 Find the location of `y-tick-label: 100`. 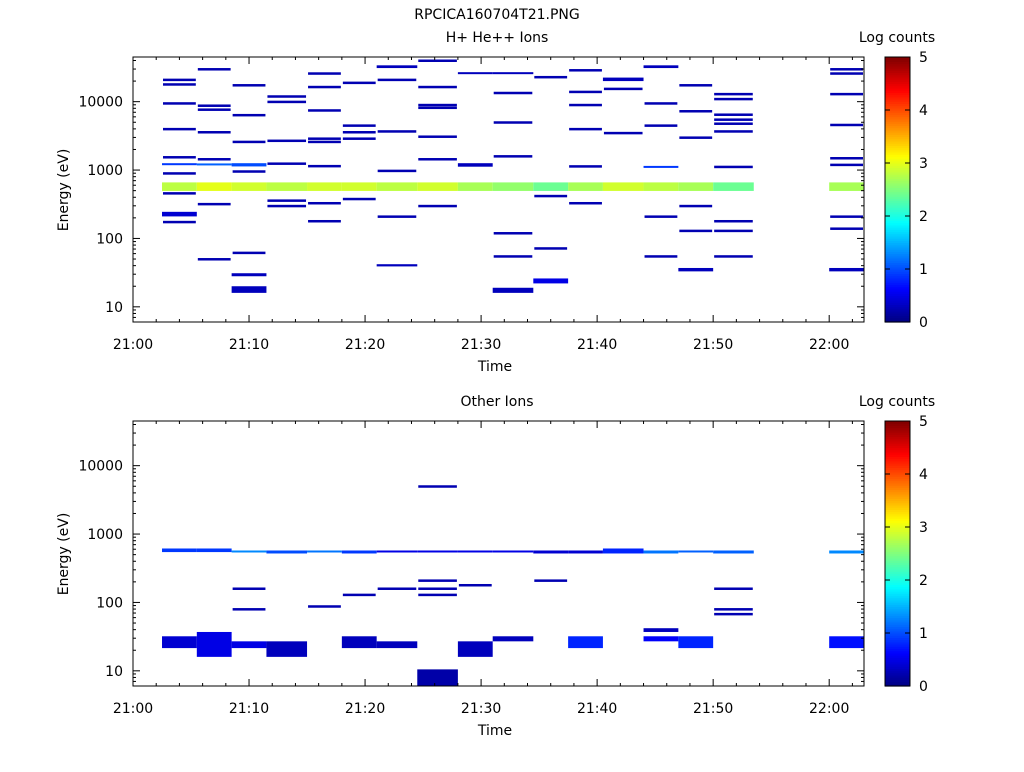

y-tick-label: 100 is located at coordinates (109, 239).